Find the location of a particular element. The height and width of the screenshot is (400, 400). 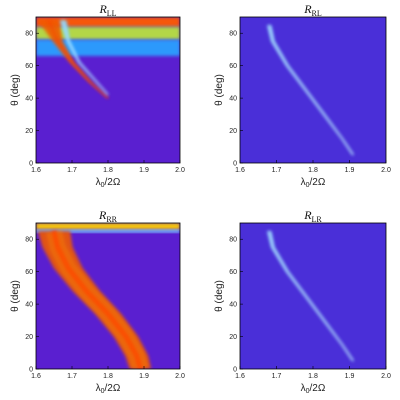

panel-title: RLL is located at coordinates (107, 10).